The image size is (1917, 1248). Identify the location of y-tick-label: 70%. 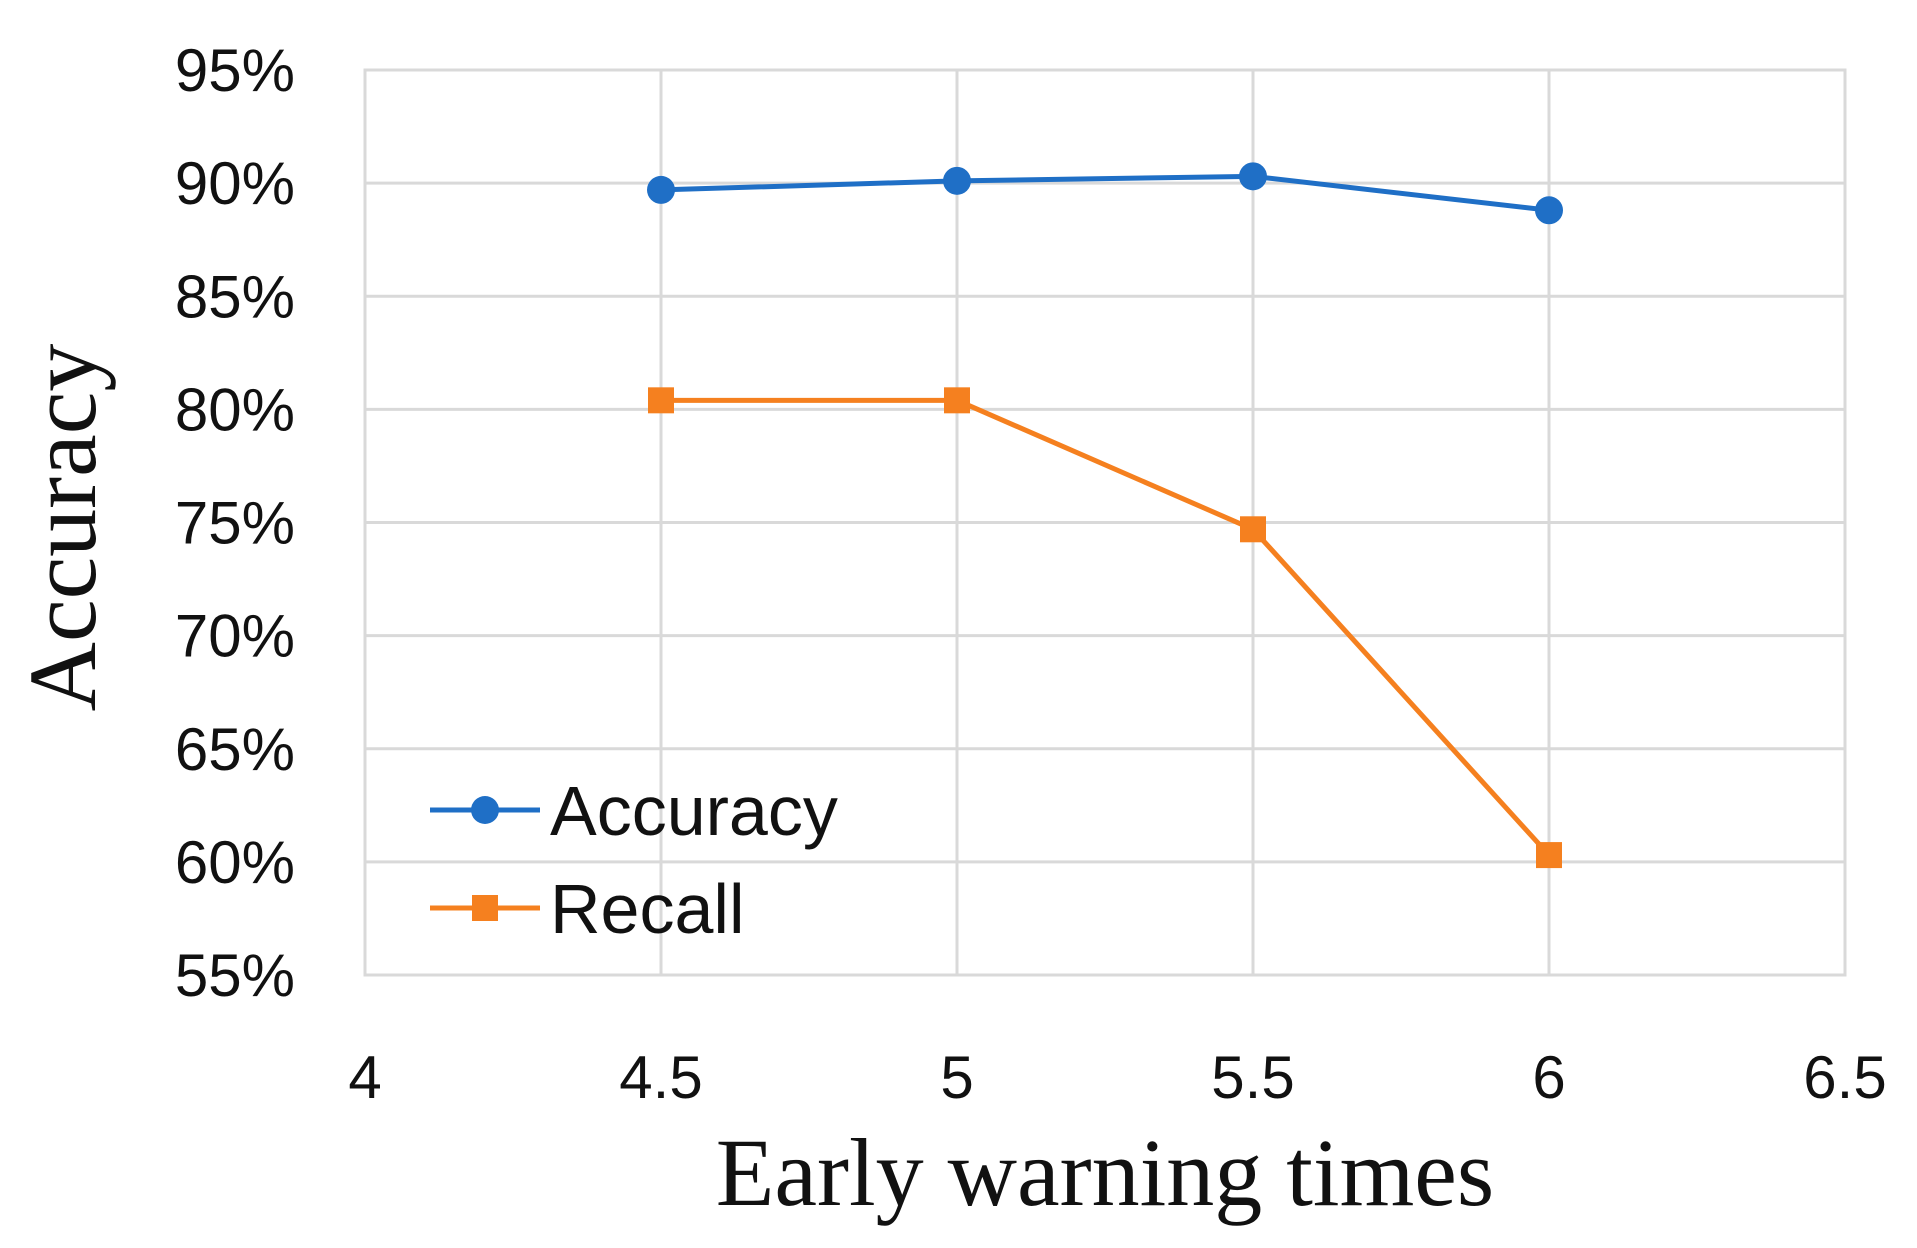
(235, 636).